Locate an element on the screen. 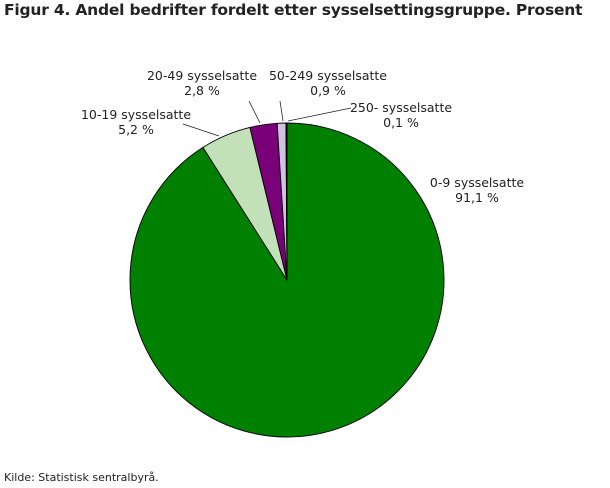 Image resolution: width=610 pixels, height=488 pixels. slice-value-10-19-sysselsatte: 5,2 % is located at coordinates (136, 129).